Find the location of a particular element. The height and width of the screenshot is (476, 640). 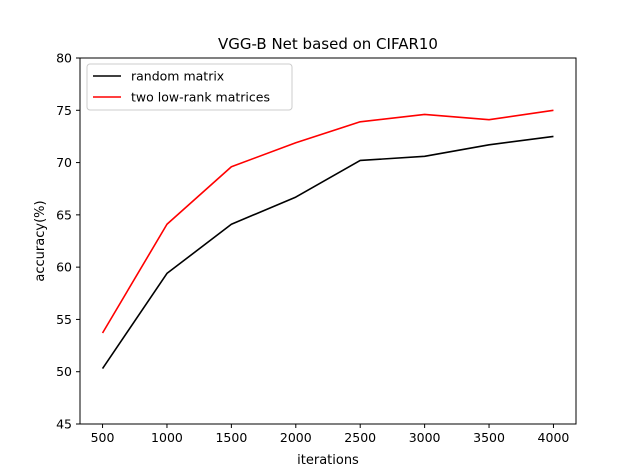

legend-label: random matrix is located at coordinates (177, 76).